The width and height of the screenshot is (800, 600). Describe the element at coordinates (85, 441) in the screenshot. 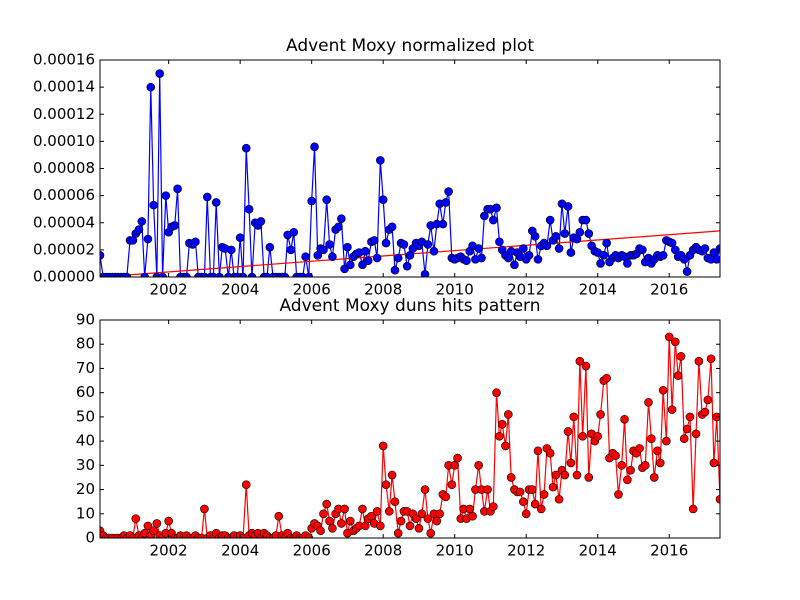

I see `y-tick-label: 40` at that location.